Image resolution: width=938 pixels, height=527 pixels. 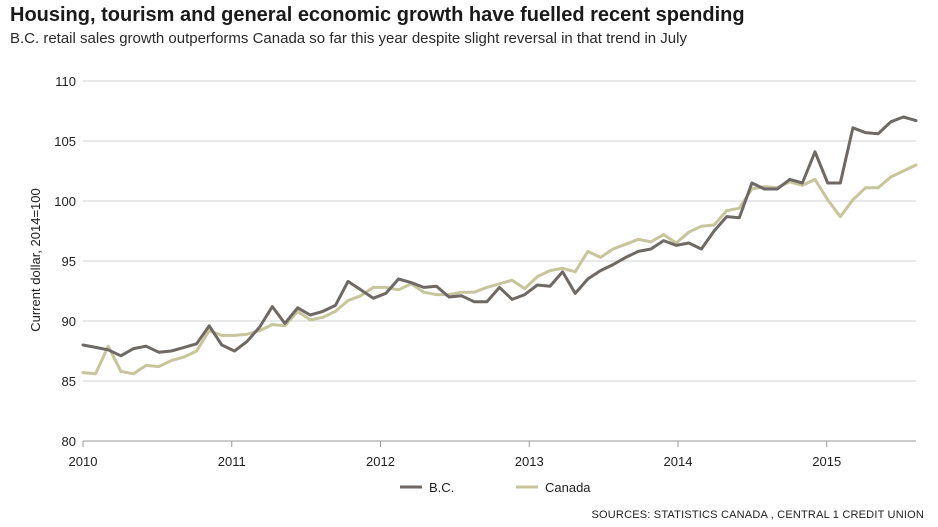 I want to click on legend-label: B.C., so click(x=441, y=487).